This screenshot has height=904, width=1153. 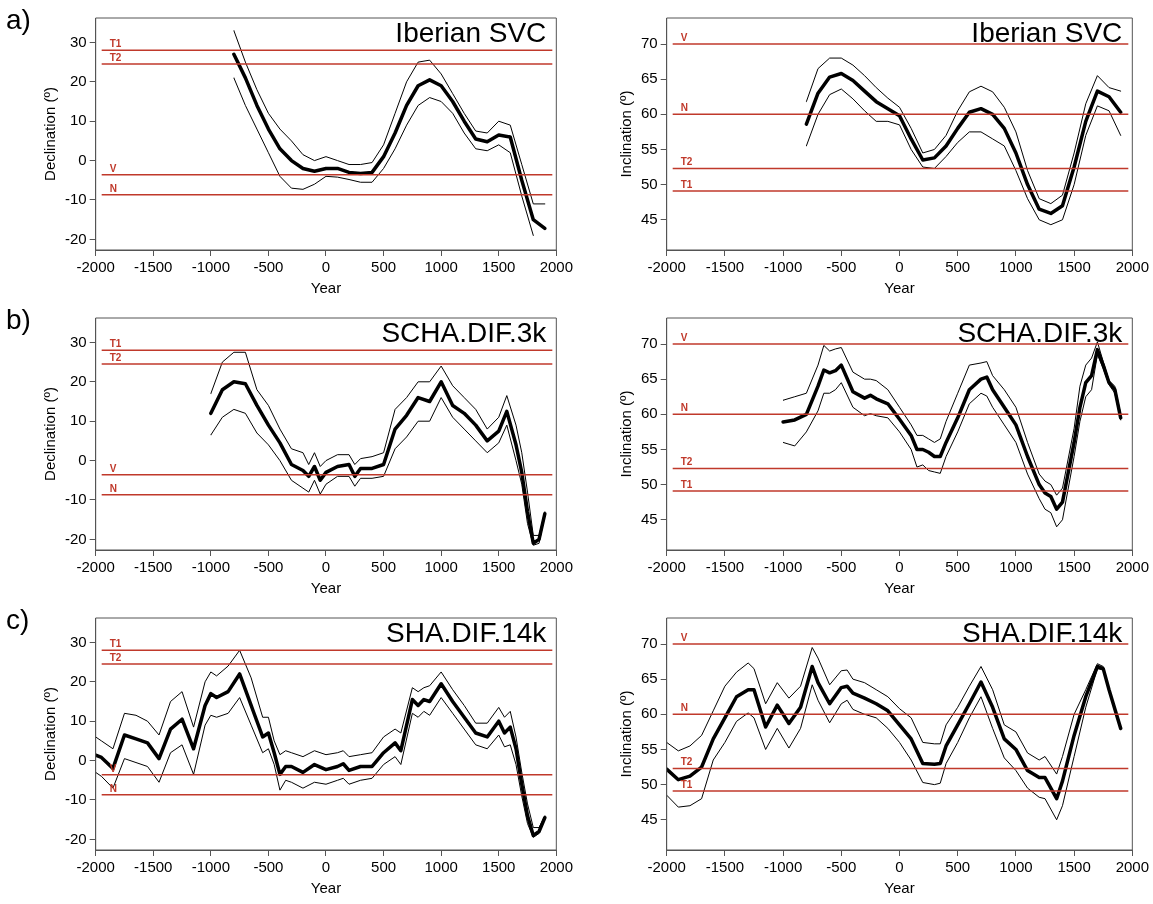 What do you see at coordinates (467, 632) in the screenshot?
I see `chart-title: SHA.DIF.14k` at bounding box center [467, 632].